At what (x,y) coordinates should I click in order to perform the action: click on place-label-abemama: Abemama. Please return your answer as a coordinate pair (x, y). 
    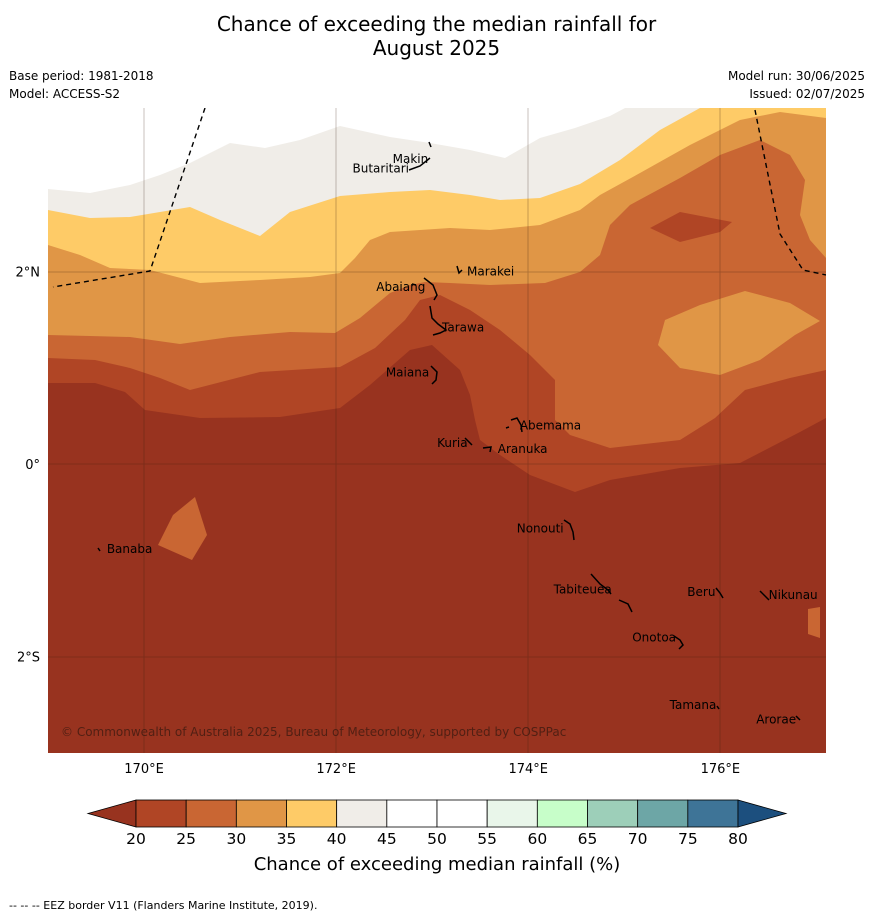
    Looking at the image, I should click on (550, 426).